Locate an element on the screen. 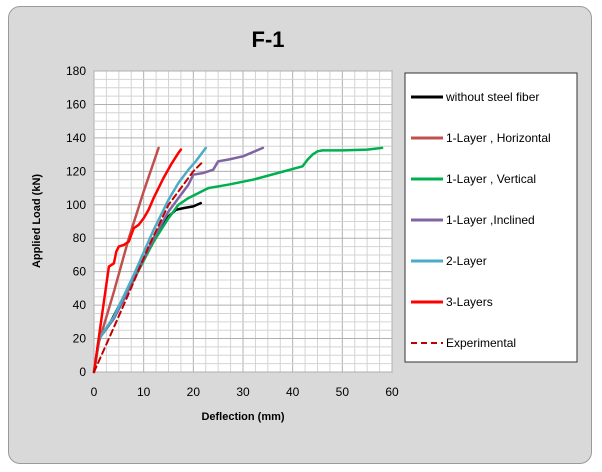  legend-label-0: without steel fiber is located at coordinates (492, 97).